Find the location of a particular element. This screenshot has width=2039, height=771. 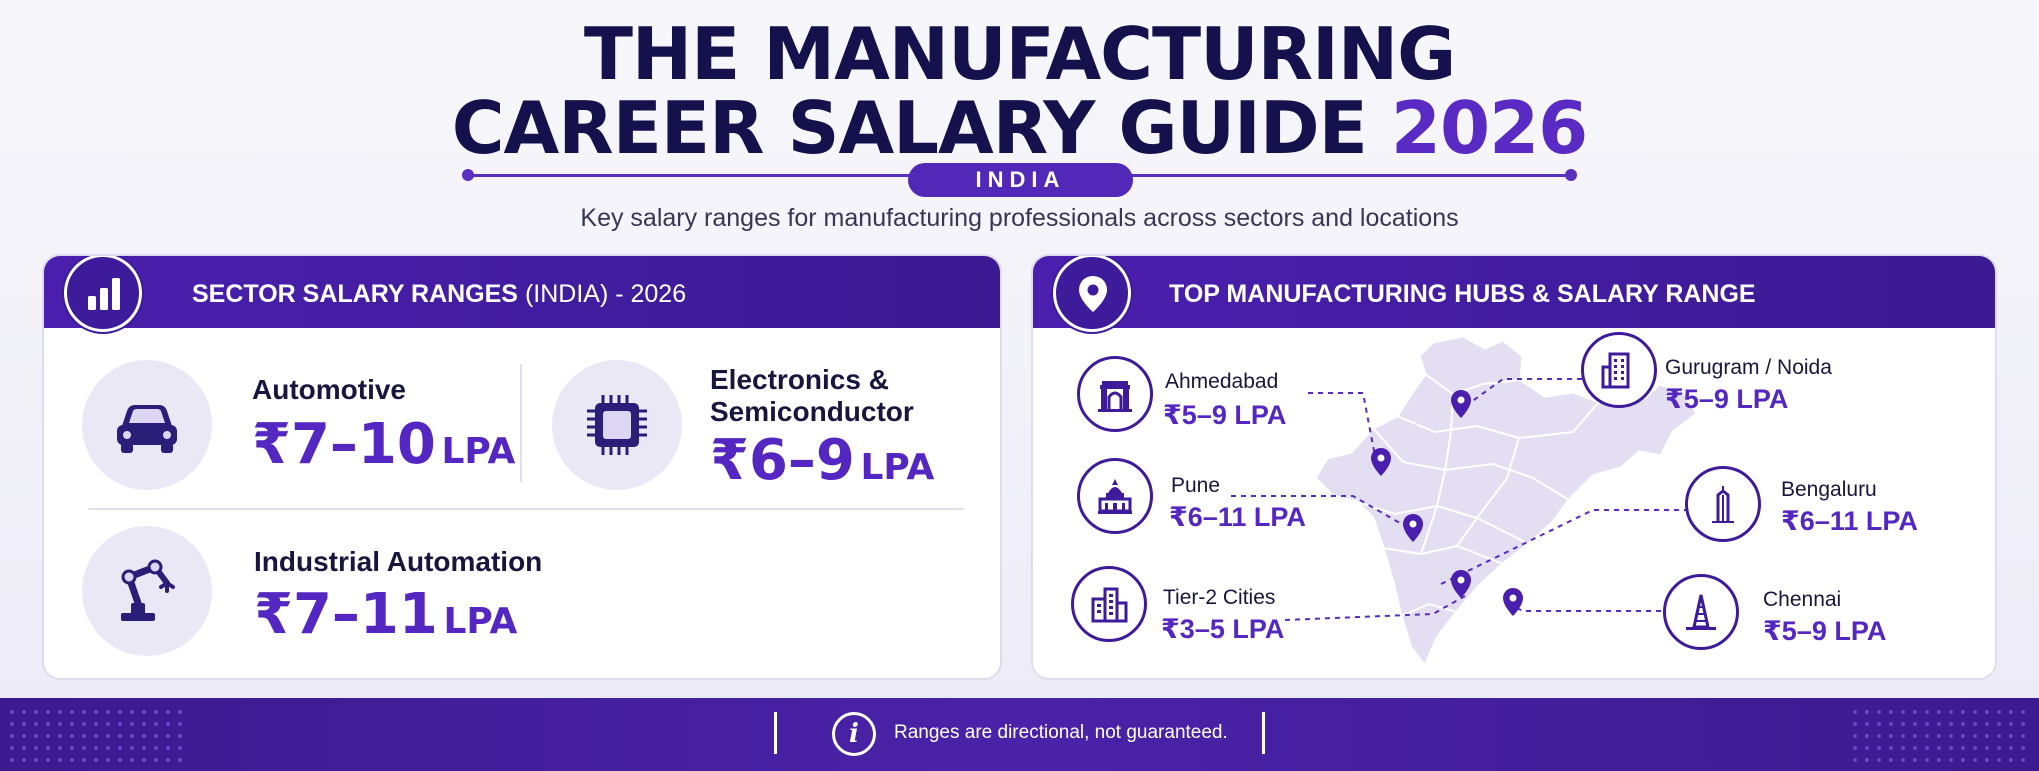

panel-header: SECTOR SALARY RANGES (INDIA) - 2026 is located at coordinates (522, 292).